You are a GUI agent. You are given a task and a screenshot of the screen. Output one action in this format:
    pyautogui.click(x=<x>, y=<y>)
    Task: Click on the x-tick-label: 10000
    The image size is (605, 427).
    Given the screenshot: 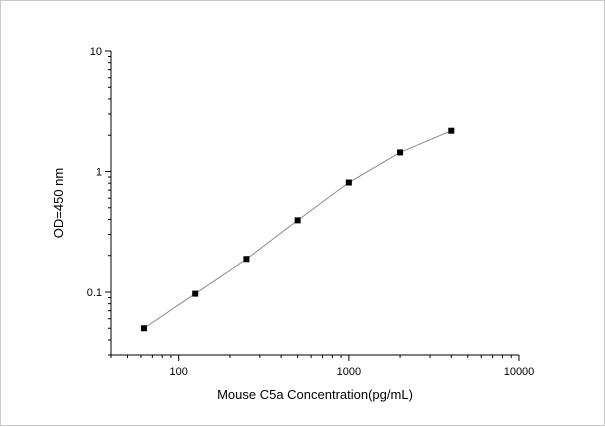 What is the action you would take?
    pyautogui.click(x=519, y=372)
    